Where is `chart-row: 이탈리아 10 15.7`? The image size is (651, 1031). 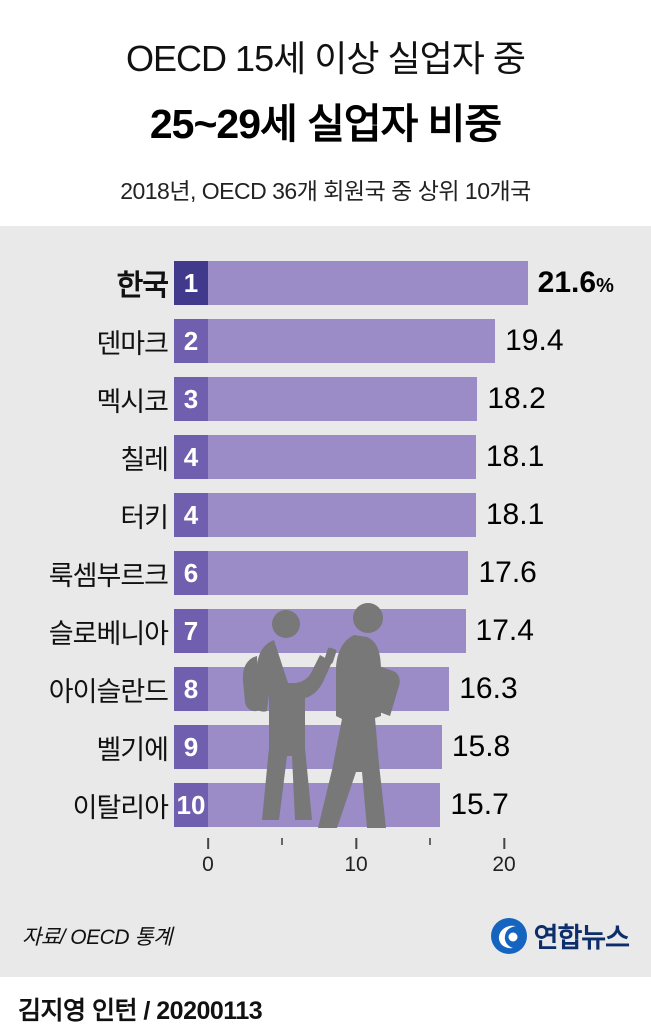
chart-row: 이탈리아 10 15.7 is located at coordinates (325, 805).